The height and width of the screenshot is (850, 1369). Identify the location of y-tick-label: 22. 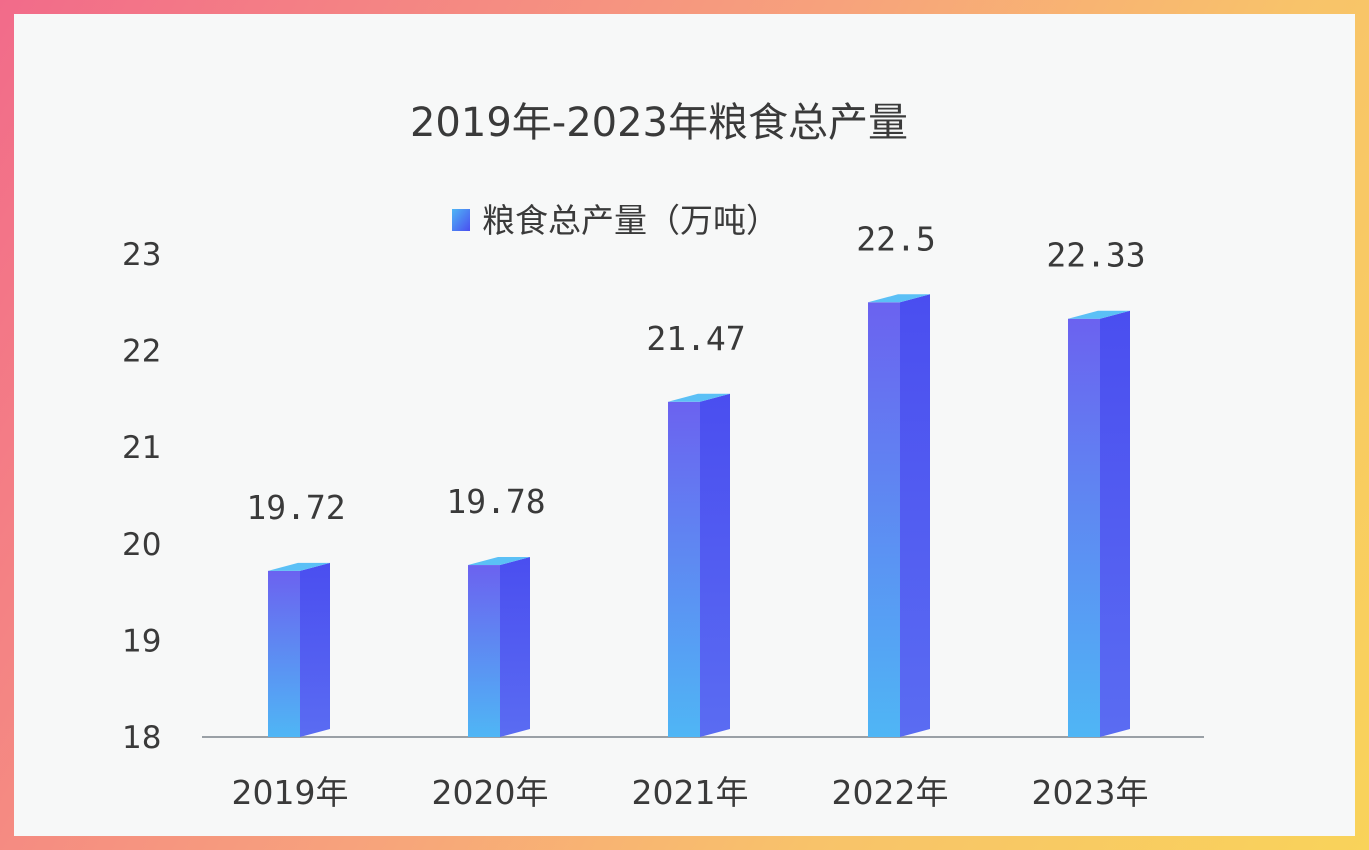
(141, 352).